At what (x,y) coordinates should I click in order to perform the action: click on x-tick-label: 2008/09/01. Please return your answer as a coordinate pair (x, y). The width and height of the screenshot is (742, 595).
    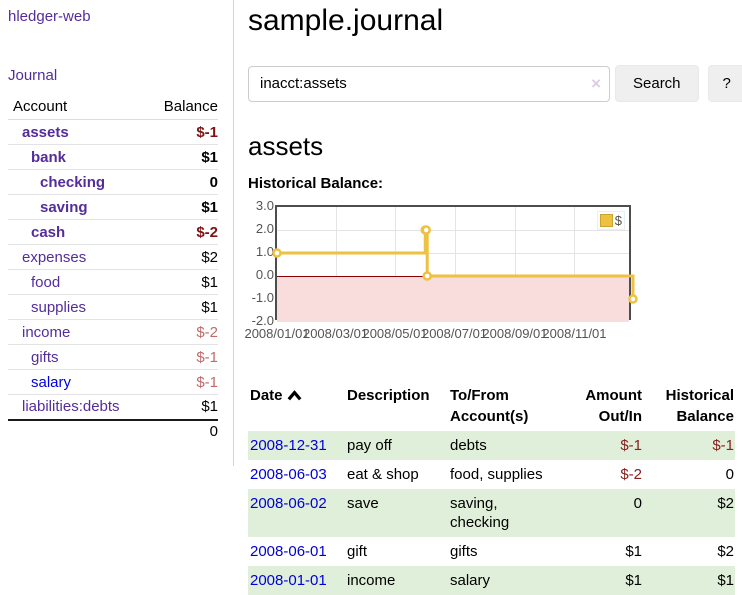
    Looking at the image, I should click on (515, 333).